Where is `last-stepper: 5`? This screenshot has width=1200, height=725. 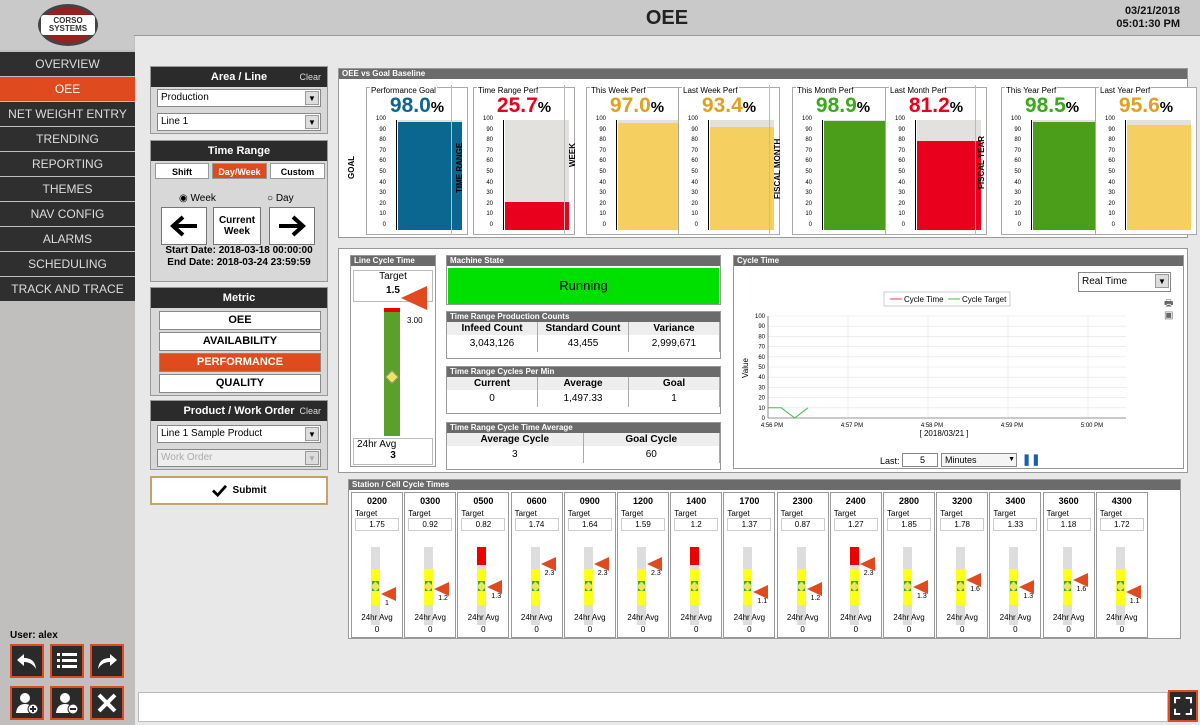
last-stepper: 5 is located at coordinates (920, 460).